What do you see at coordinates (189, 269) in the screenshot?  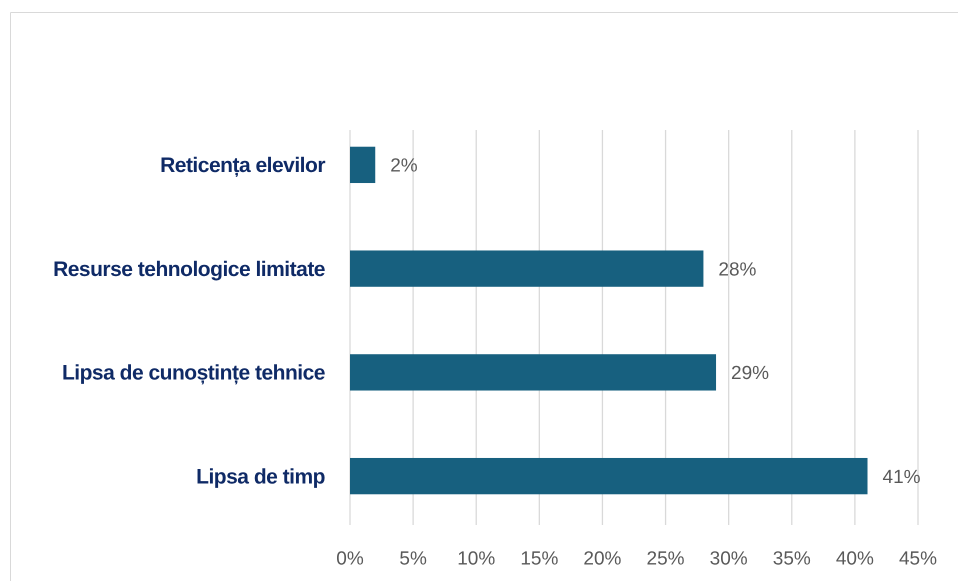 I see `y-tick-label: Resurse tehnologice limitate` at bounding box center [189, 269].